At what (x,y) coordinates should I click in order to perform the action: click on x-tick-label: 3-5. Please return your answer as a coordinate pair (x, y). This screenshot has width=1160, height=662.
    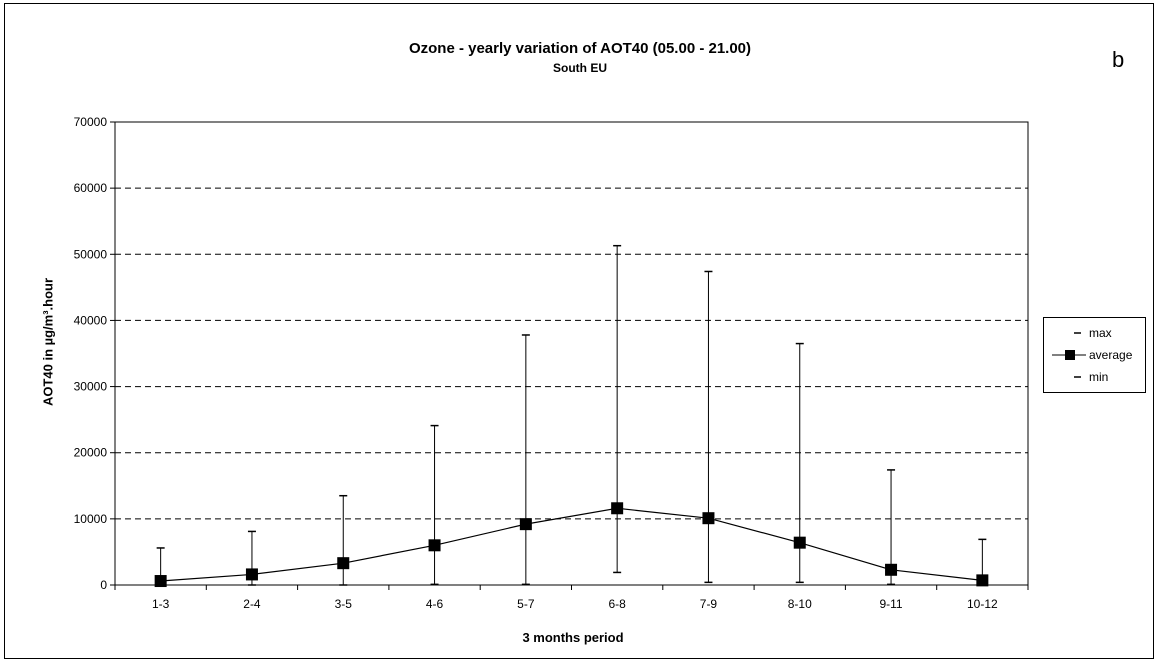
    Looking at the image, I should click on (344, 604).